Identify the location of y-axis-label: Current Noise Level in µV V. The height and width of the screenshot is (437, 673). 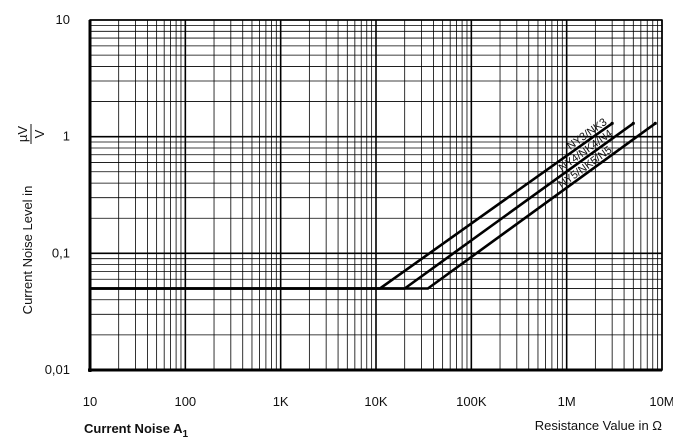
(31, 219).